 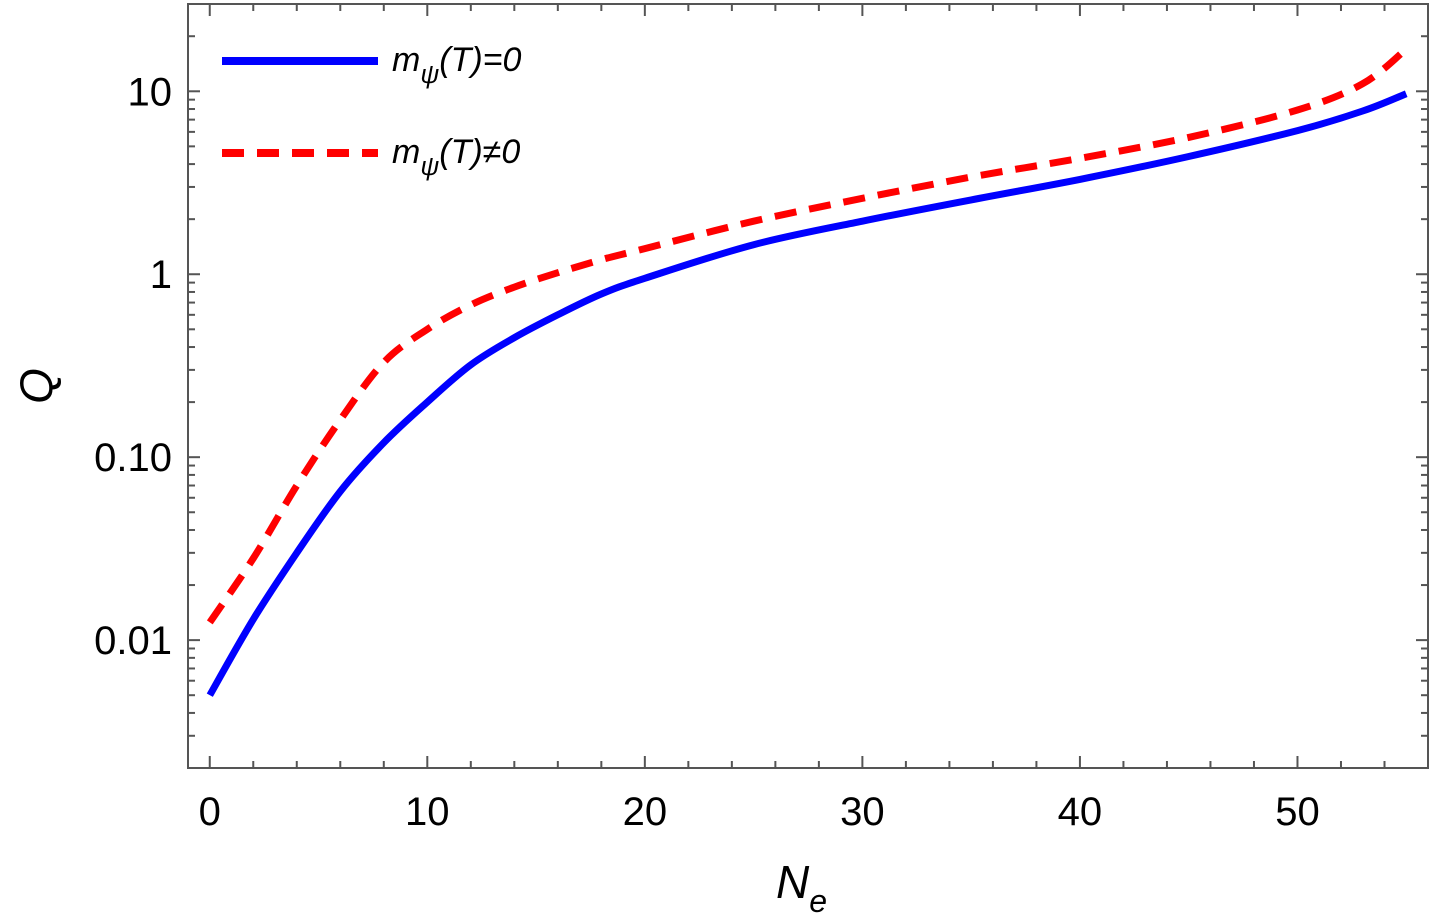 I want to click on legend-label-rest: (T)=0, so click(x=480, y=60).